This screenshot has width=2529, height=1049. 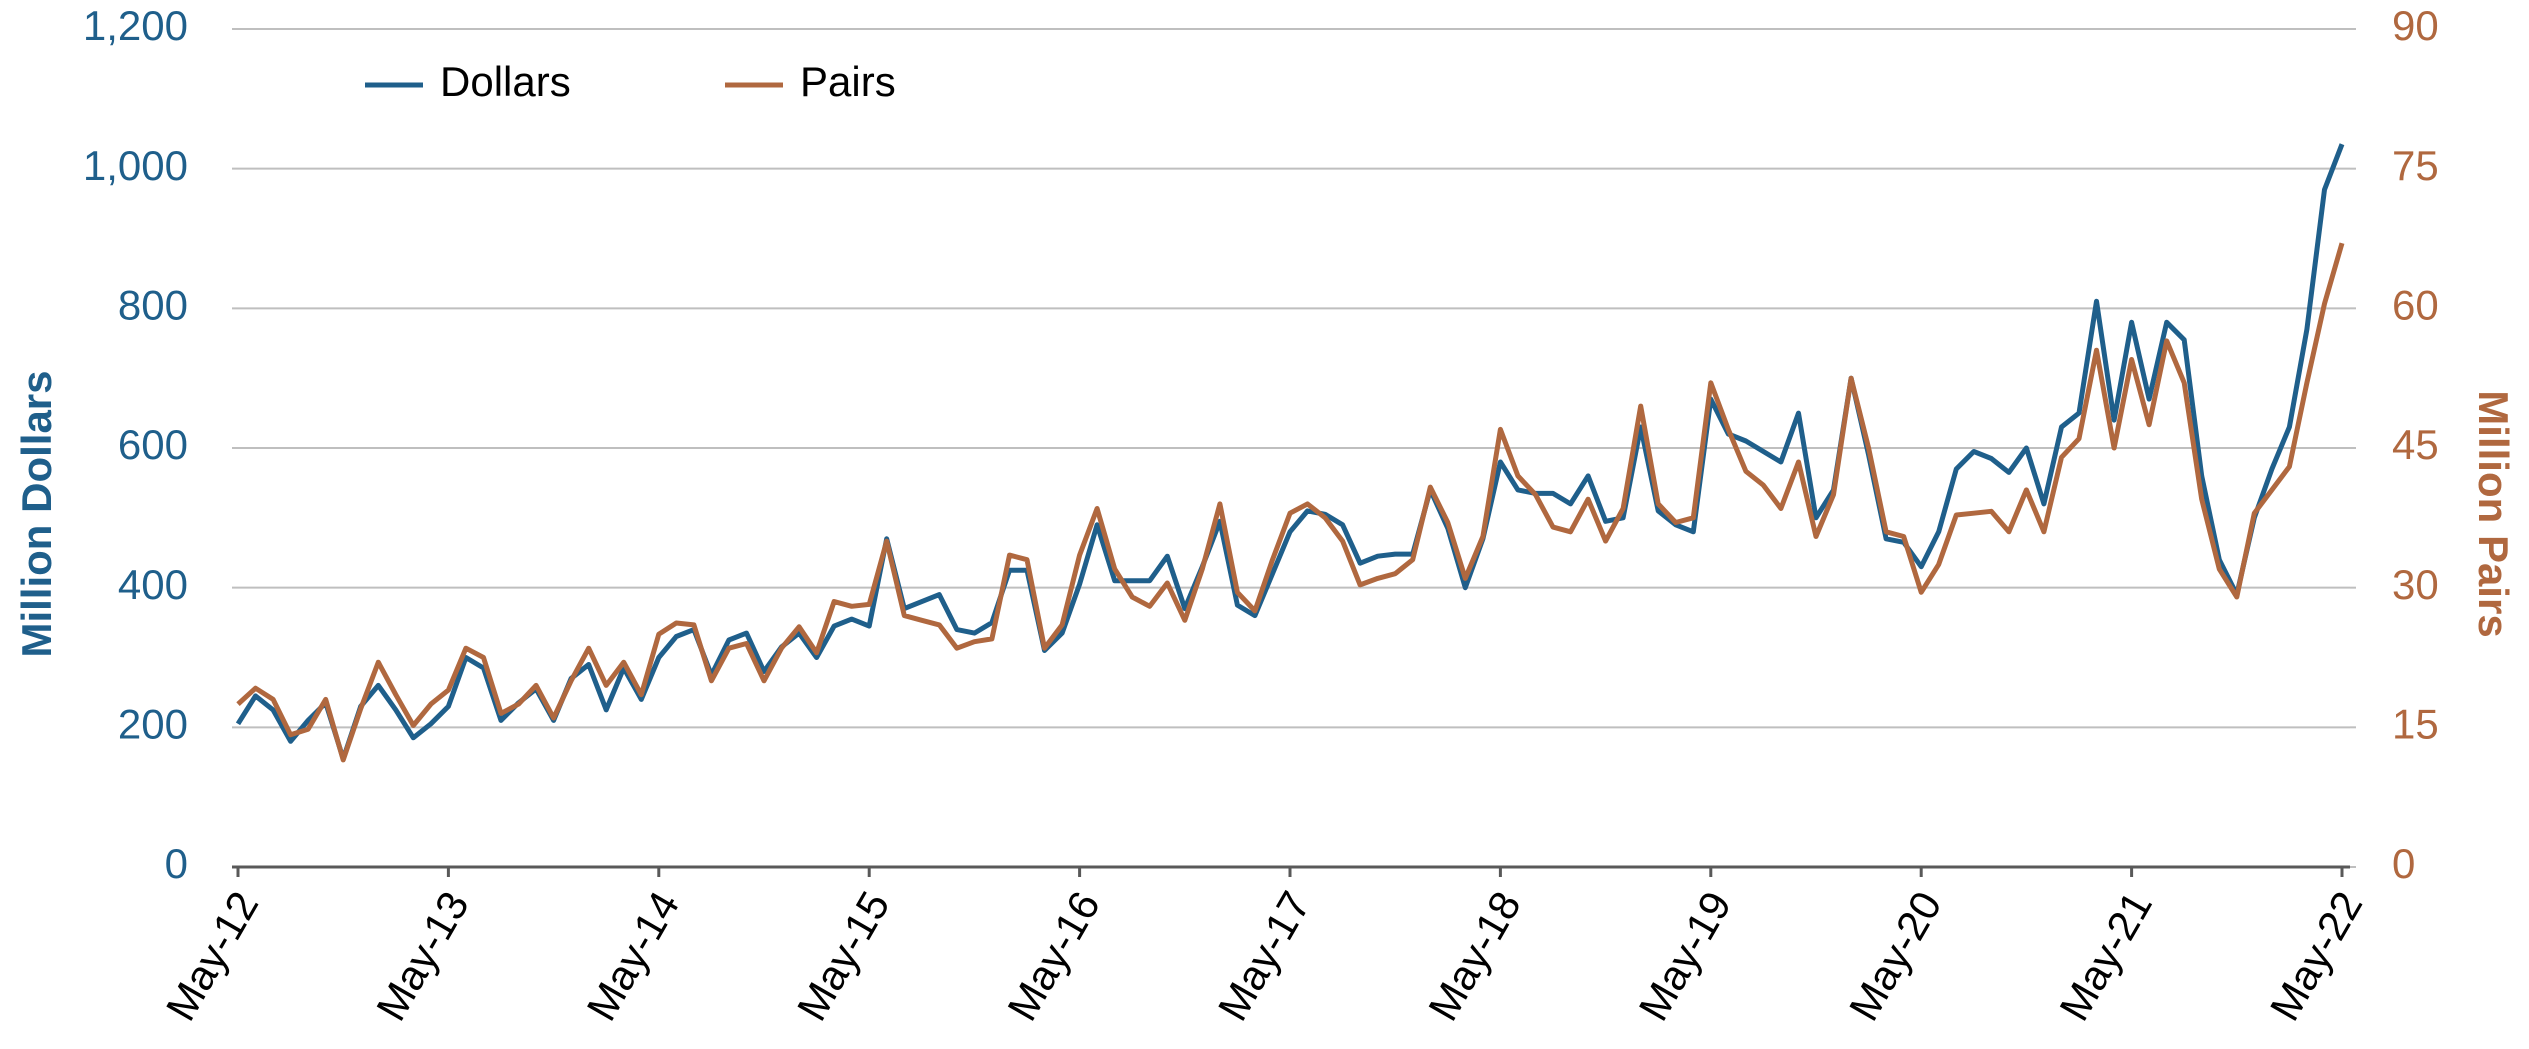 What do you see at coordinates (2415, 584) in the screenshot?
I see `y2-tick-label: 30` at bounding box center [2415, 584].